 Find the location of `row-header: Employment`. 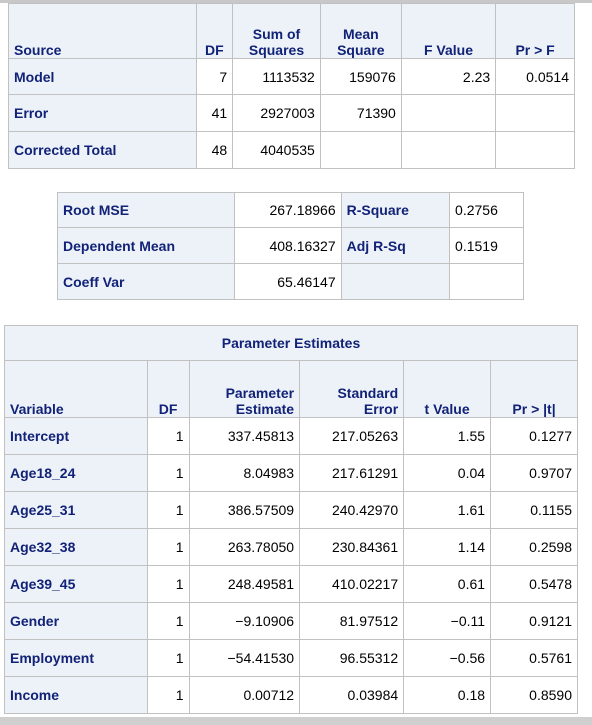

row-header: Employment is located at coordinates (76, 658).